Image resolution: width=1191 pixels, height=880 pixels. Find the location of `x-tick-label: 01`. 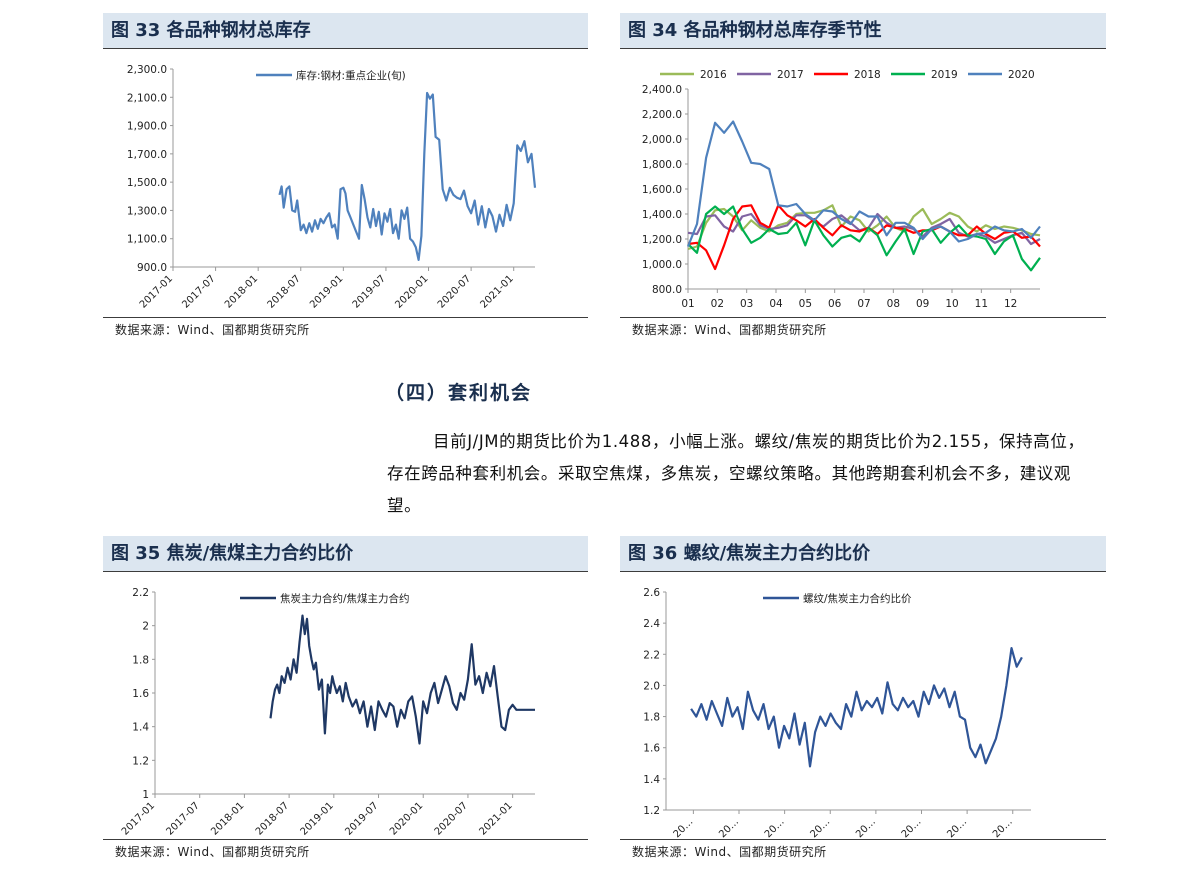

x-tick-label: 01 is located at coordinates (687, 304).